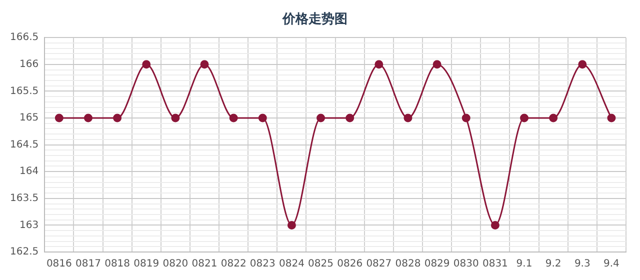  Describe the element at coordinates (291, 264) in the screenshot. I see `x-tick-label: 0824` at that location.